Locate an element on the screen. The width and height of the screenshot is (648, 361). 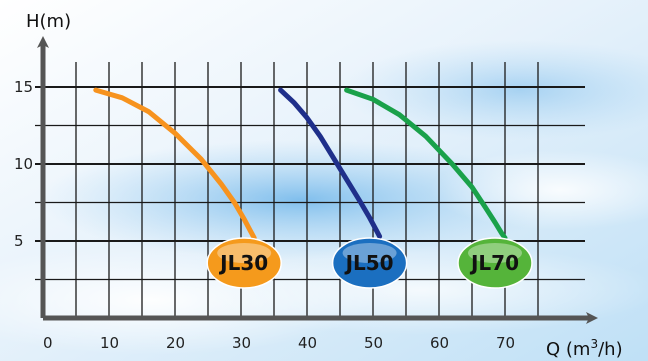
x-axis-title-suffix: /h) is located at coordinates (610, 349).